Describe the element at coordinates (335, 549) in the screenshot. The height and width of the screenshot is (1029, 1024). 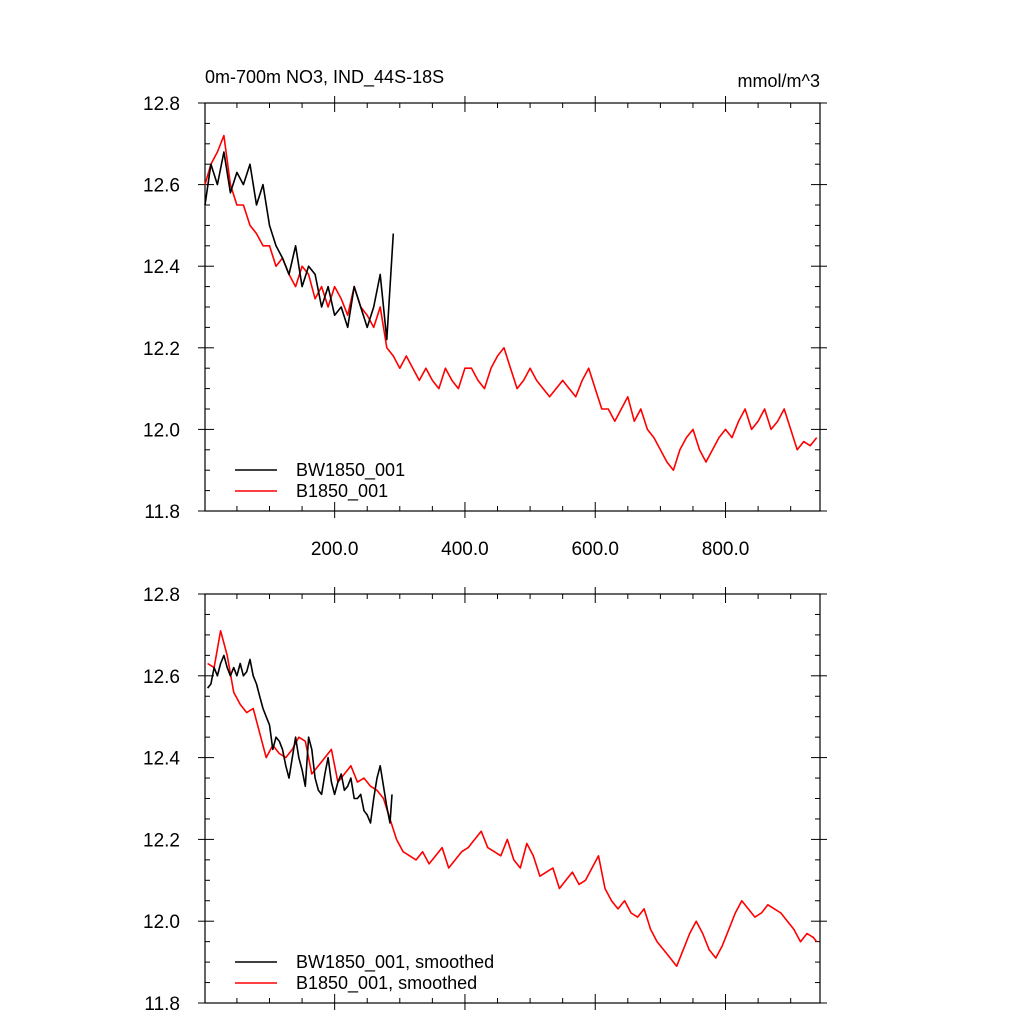
I see `x-tick-label: 200.0` at that location.